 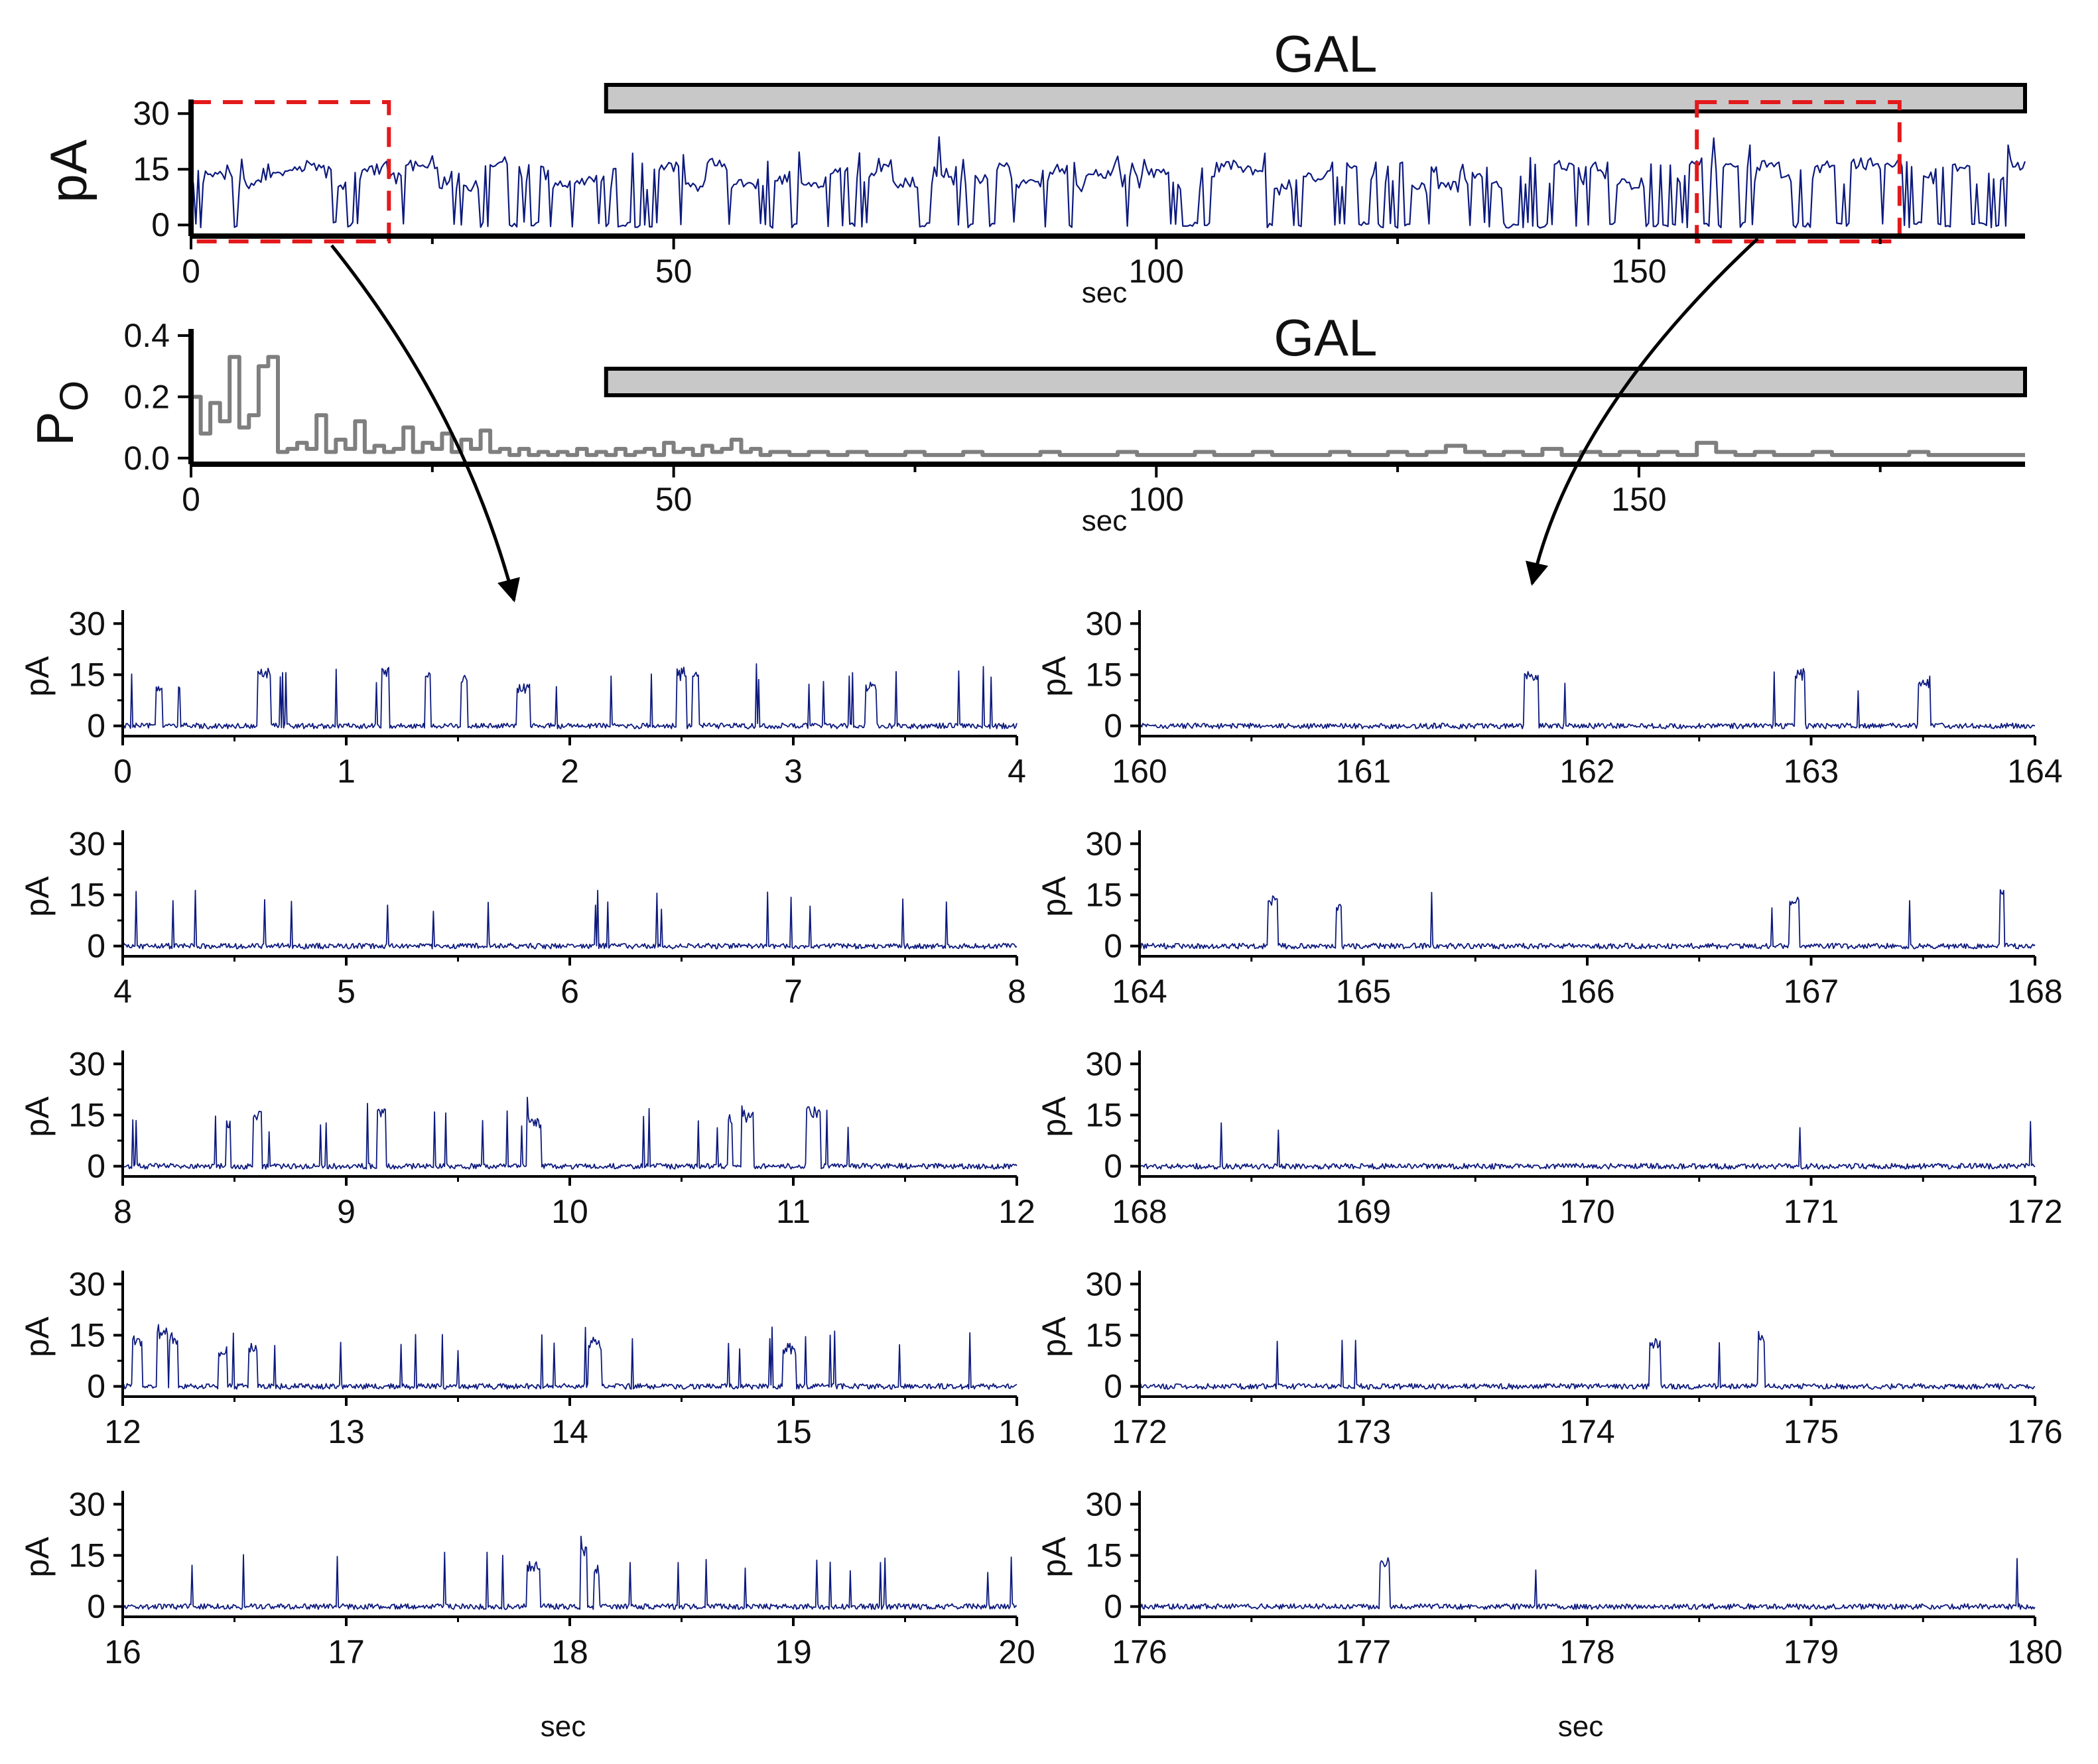 What do you see at coordinates (2034, 1651) in the screenshot?
I see `x-tick-label: 180` at bounding box center [2034, 1651].